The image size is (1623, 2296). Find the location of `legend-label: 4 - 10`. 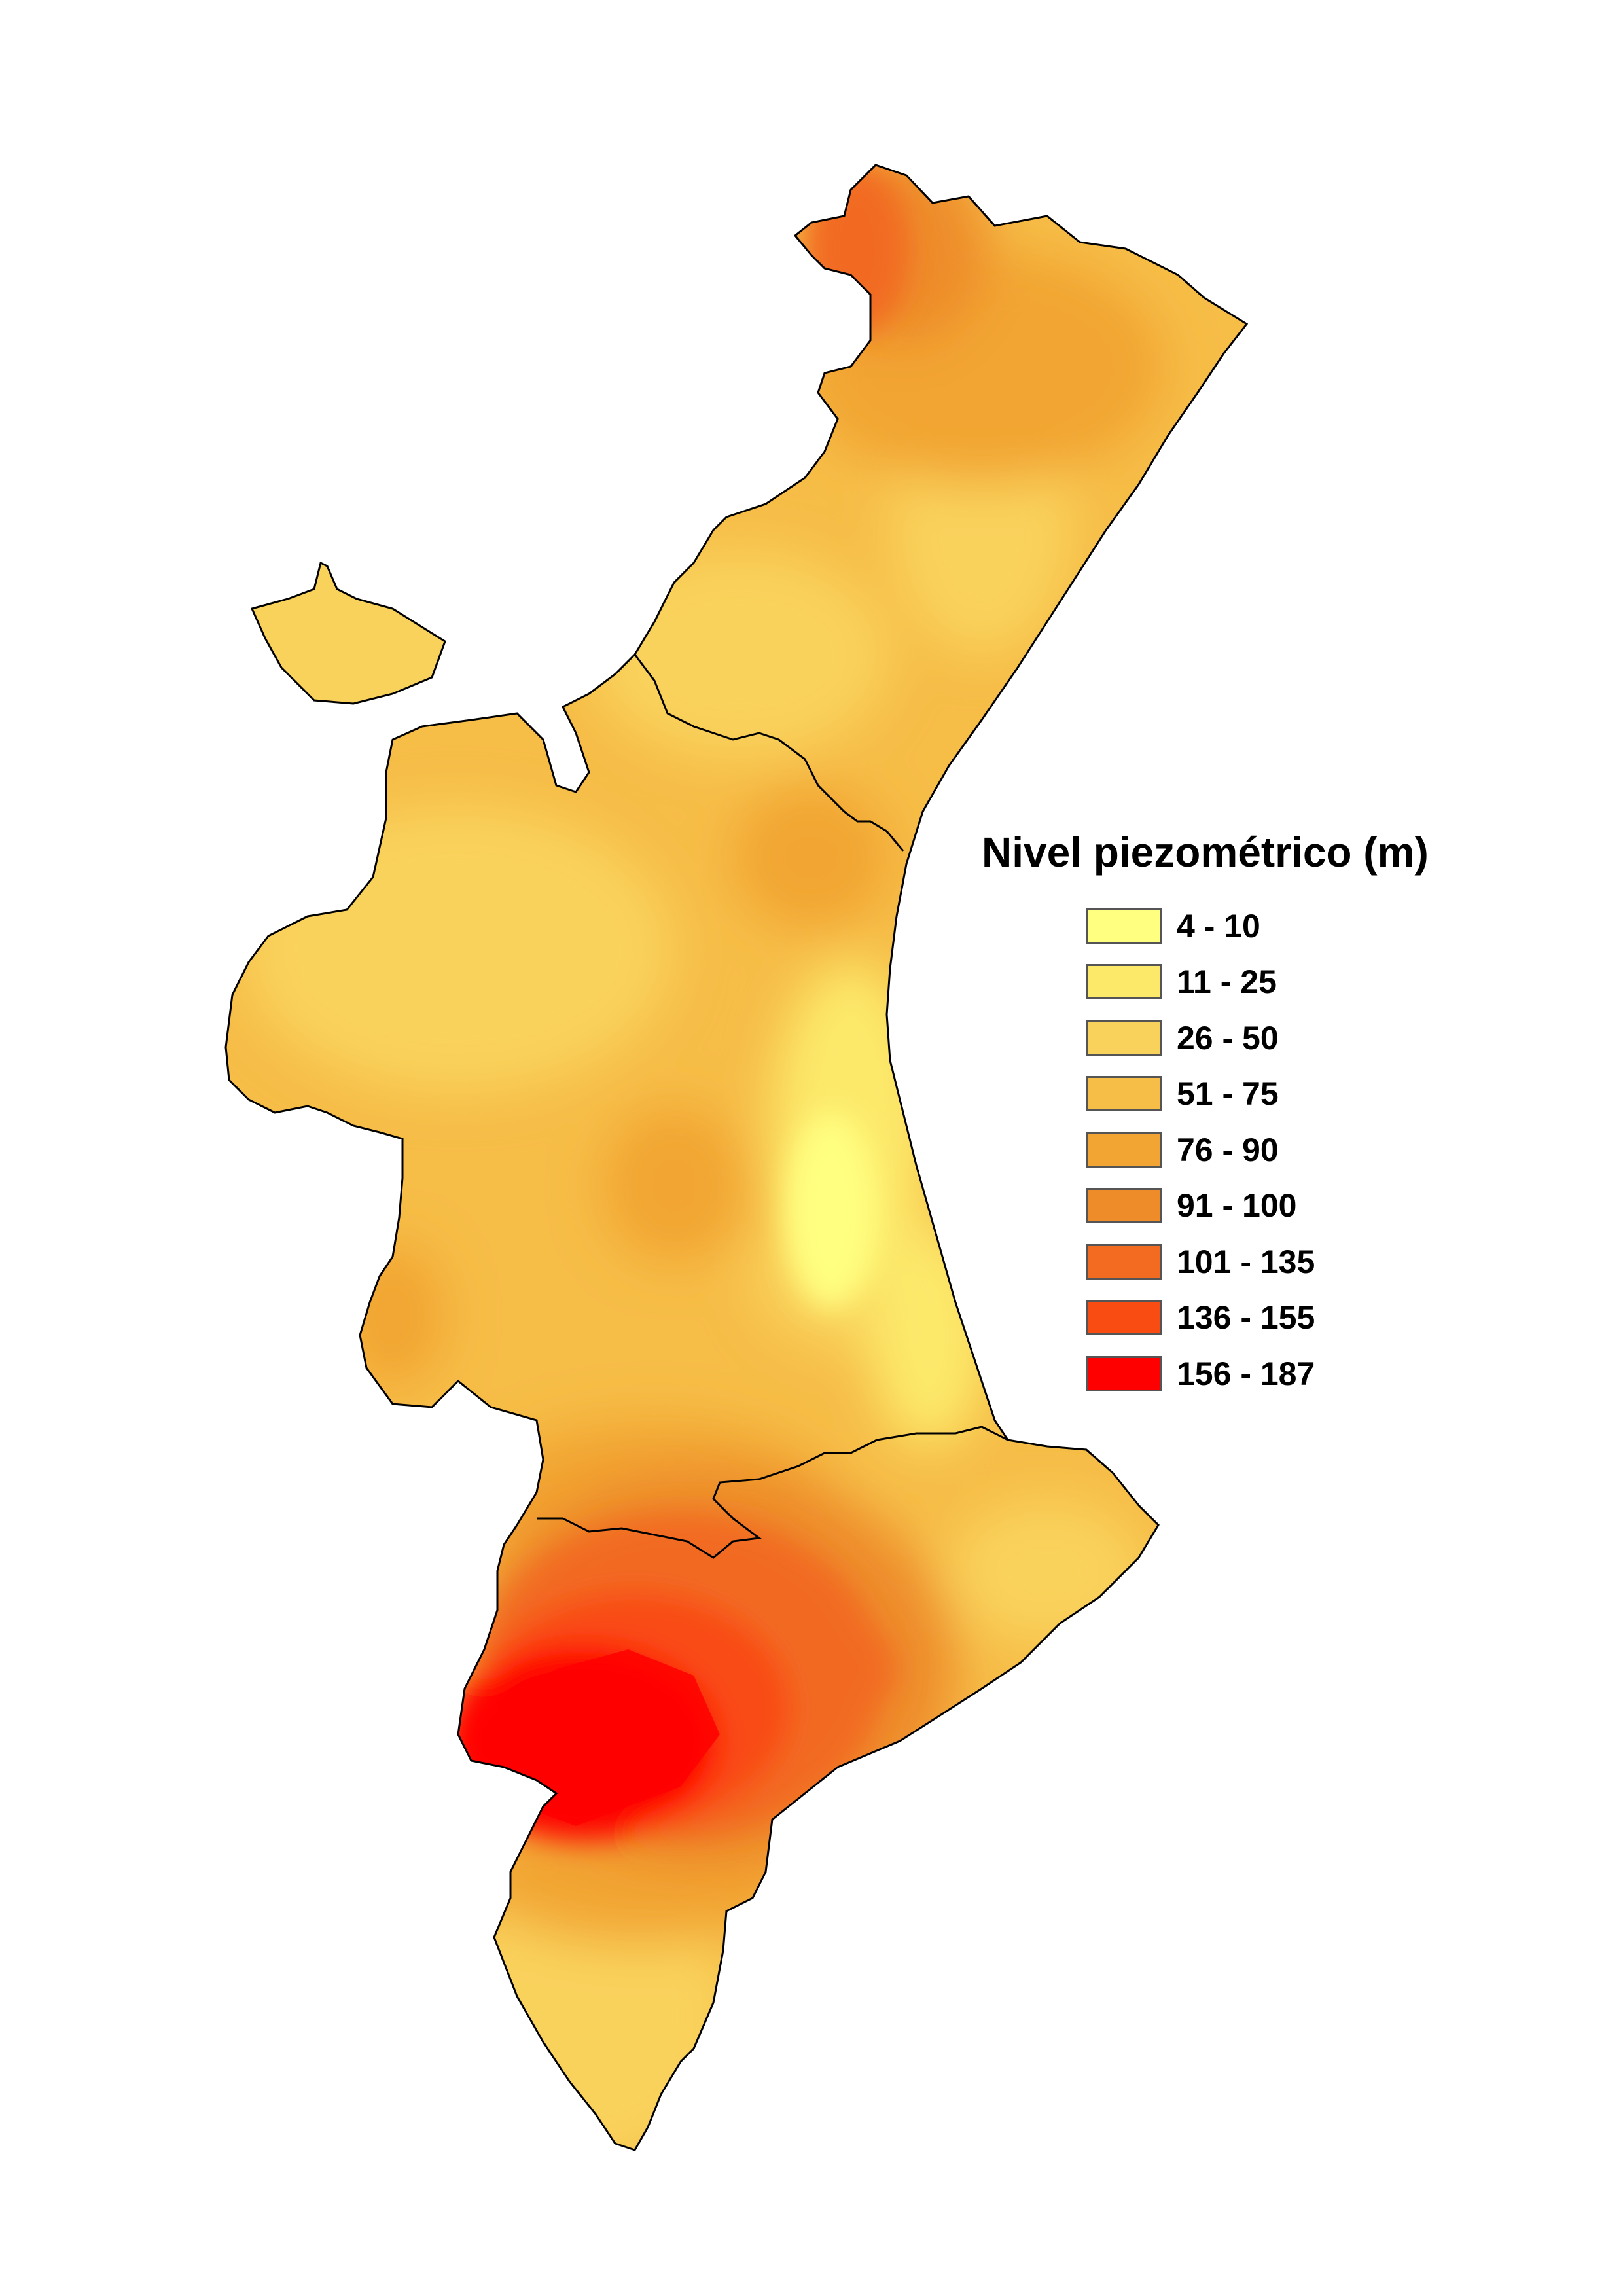

legend-label: 4 - 10 is located at coordinates (1218, 925).